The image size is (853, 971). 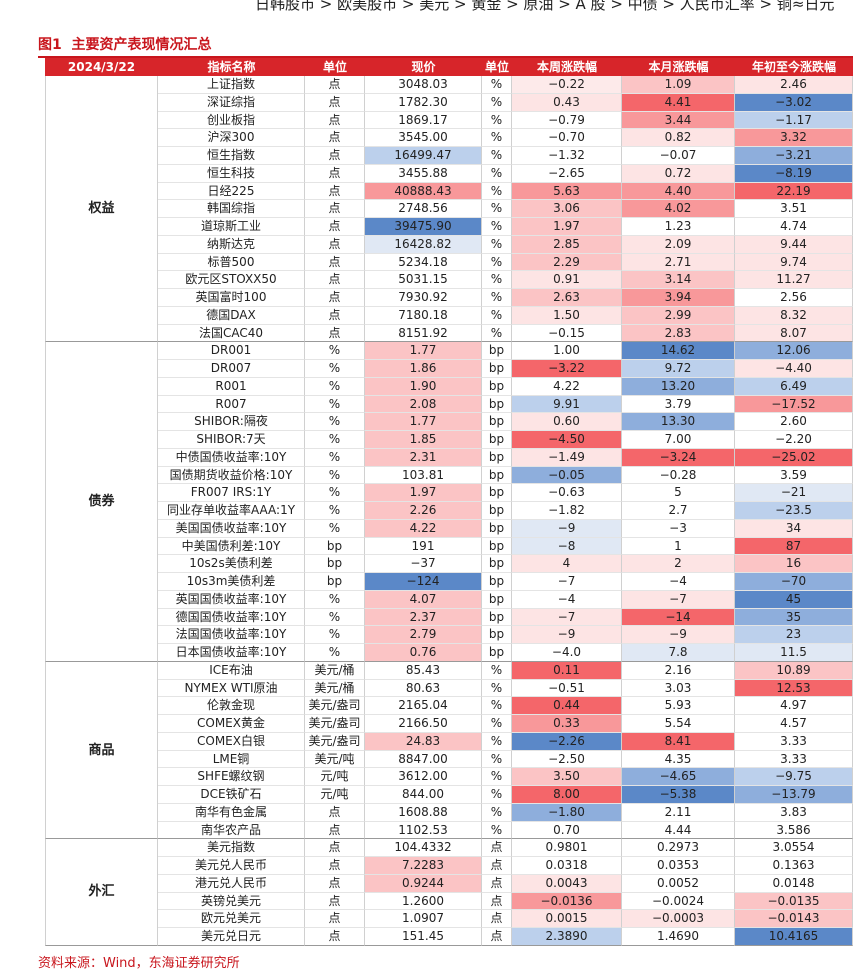 What do you see at coordinates (794, 351) in the screenshot?
I see `cell: 12.06` at bounding box center [794, 351].